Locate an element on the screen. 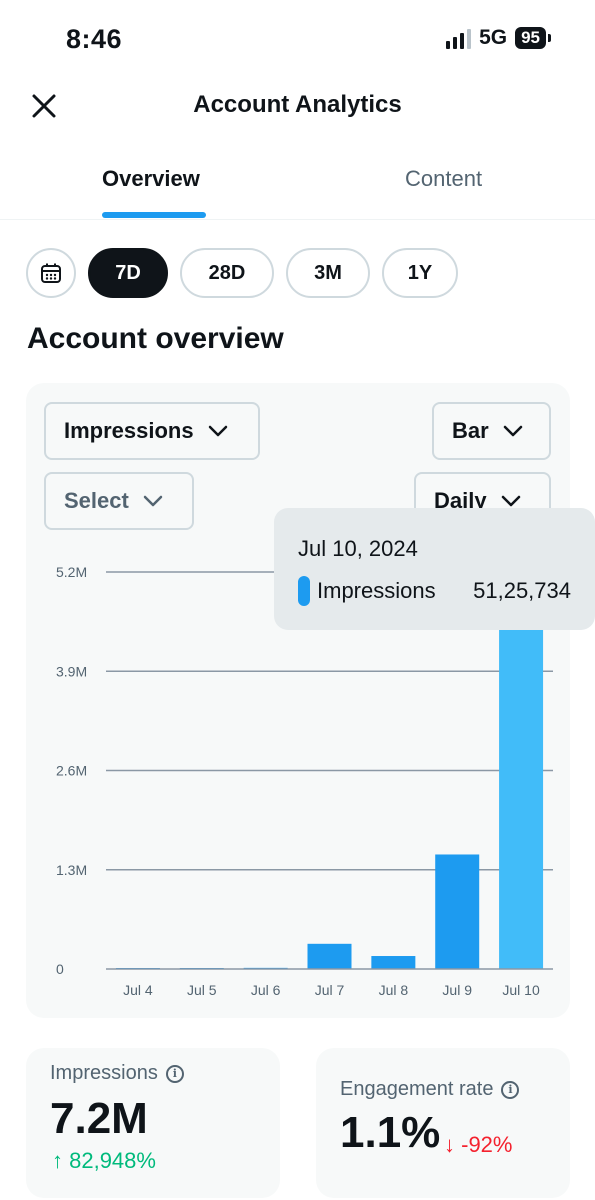  engagement-metric-card: Engagement rate i 1.1% ↓ -92% is located at coordinates (443, 1123).